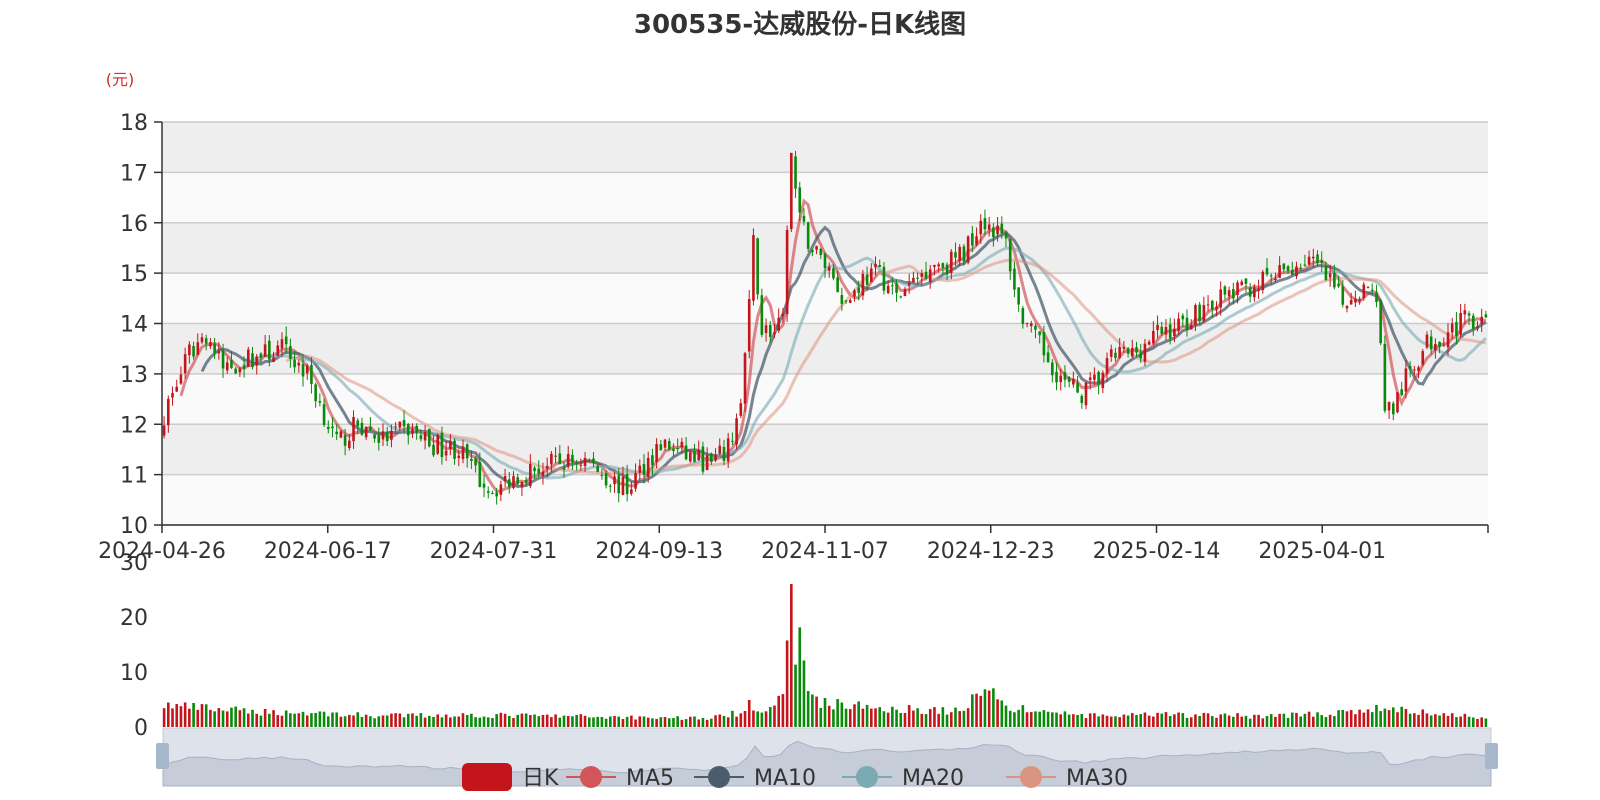 The width and height of the screenshot is (1600, 800). What do you see at coordinates (1491, 756) in the screenshot?
I see `datazoom-handle-right` at bounding box center [1491, 756].